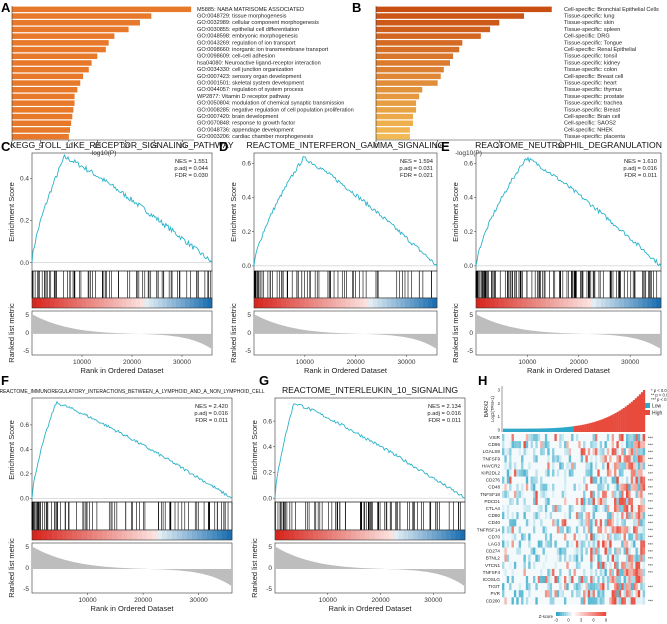  I want to click on heatmap-gene-label: VSIR, so click(494, 437).